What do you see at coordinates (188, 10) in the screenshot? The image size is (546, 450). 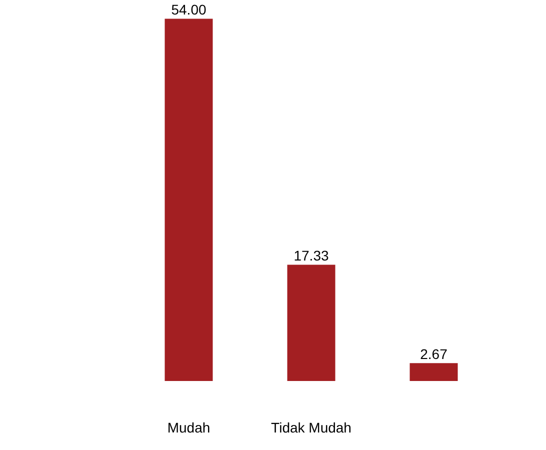 I see `data-label: 54.00` at bounding box center [188, 10].